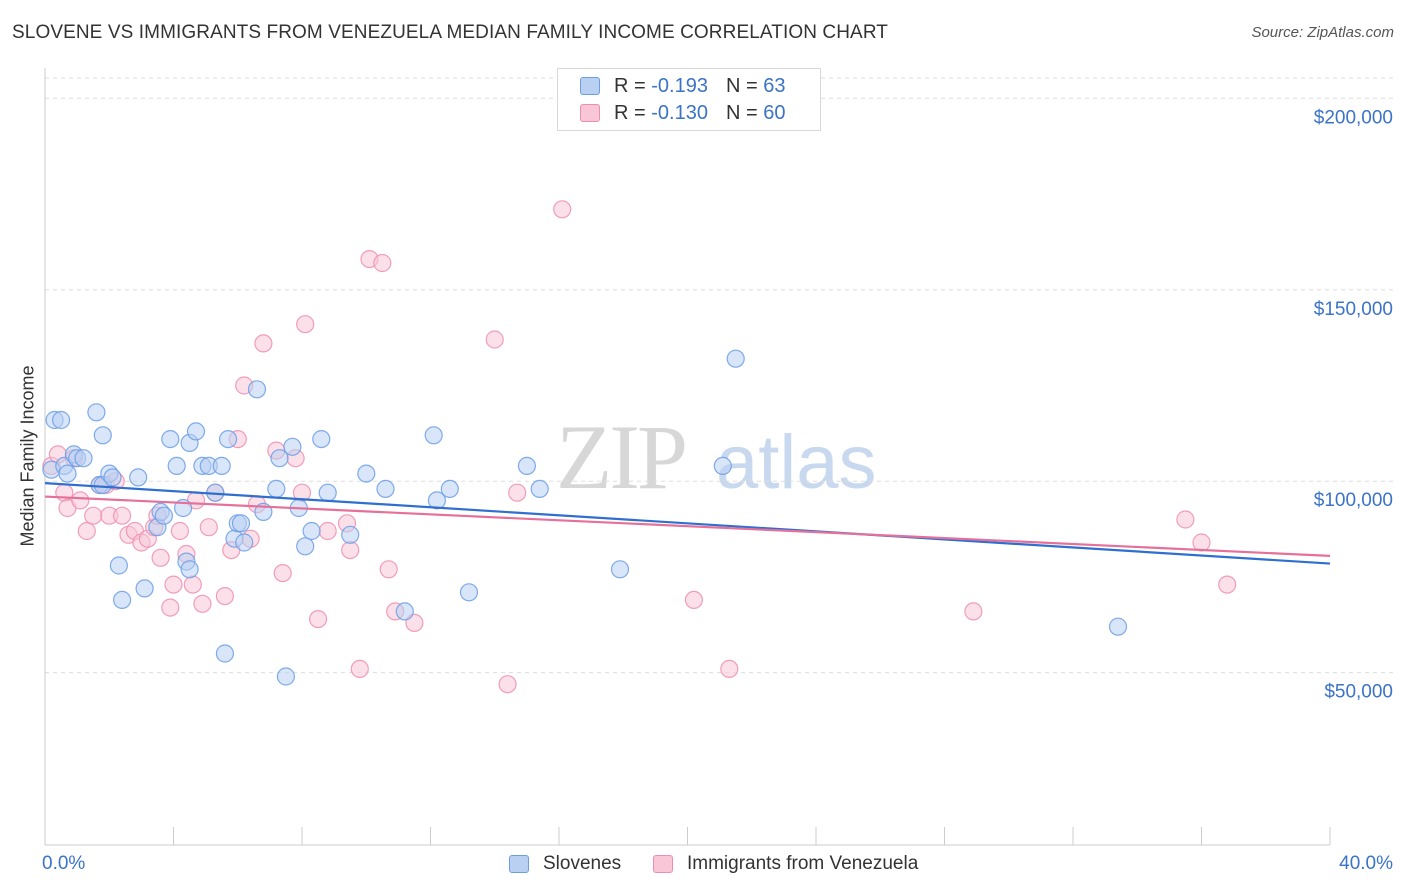 The width and height of the screenshot is (1406, 892). Describe the element at coordinates (1353, 309) in the screenshot. I see `y-tick-label: $150,000` at that location.